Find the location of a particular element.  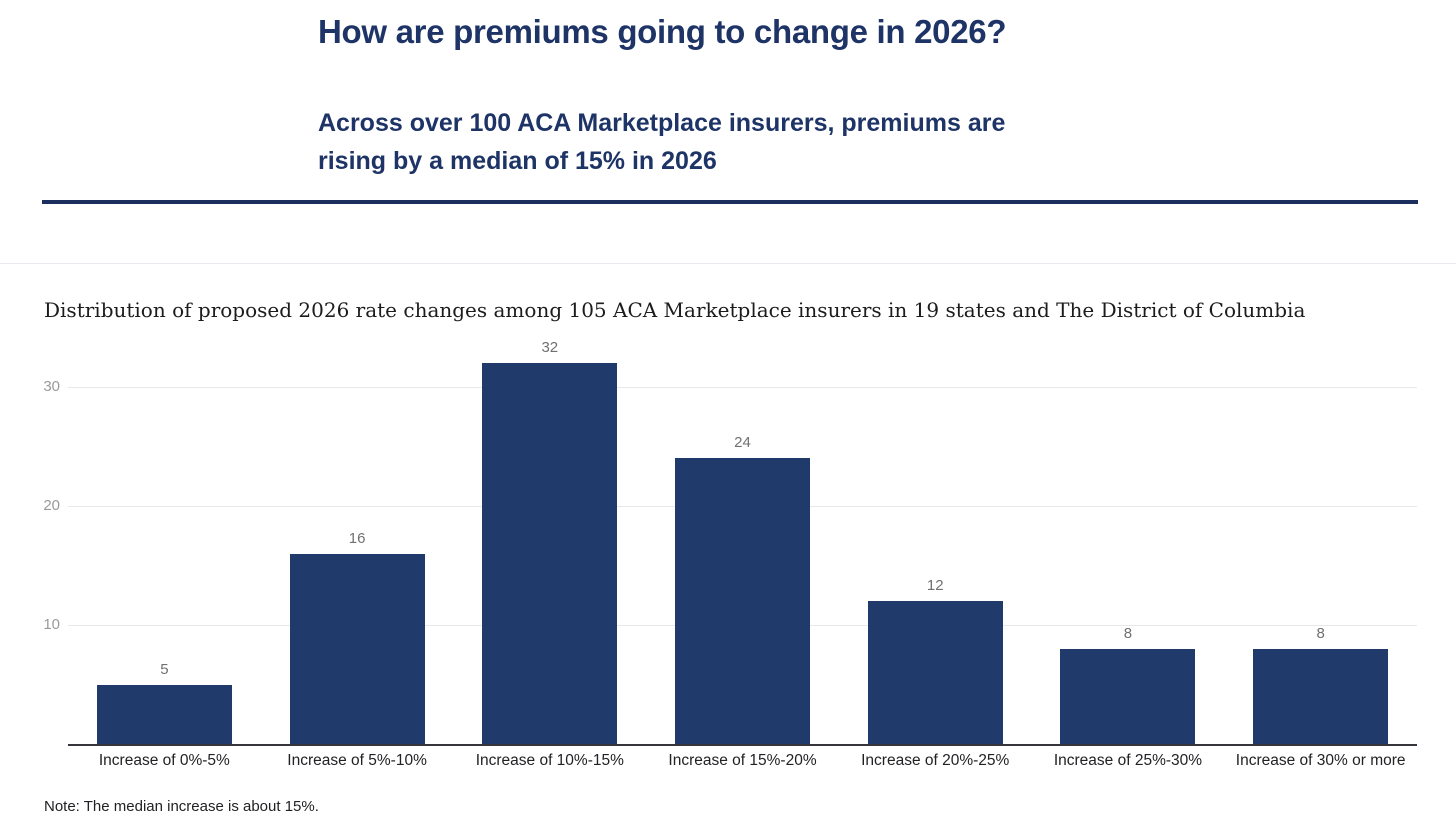

bar-group: 32 is located at coordinates (549, 542).